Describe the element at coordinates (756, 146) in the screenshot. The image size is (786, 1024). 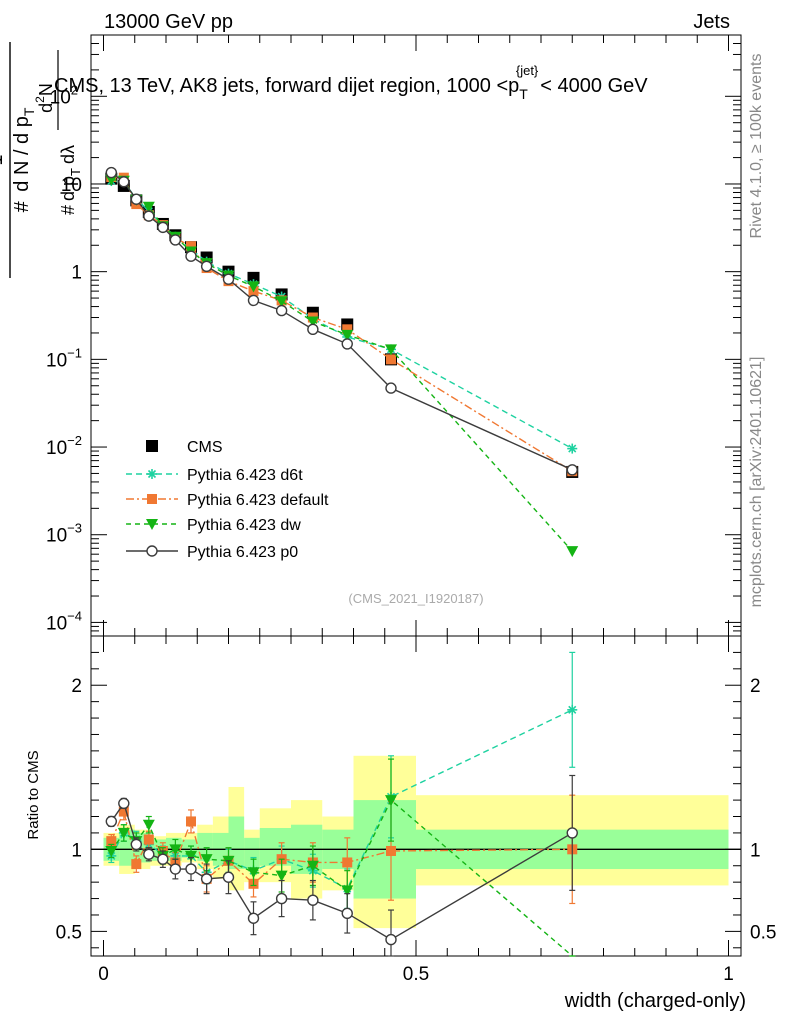
I see `rivet-note: Rivet 4.1.0, ≥ 100k events` at that location.